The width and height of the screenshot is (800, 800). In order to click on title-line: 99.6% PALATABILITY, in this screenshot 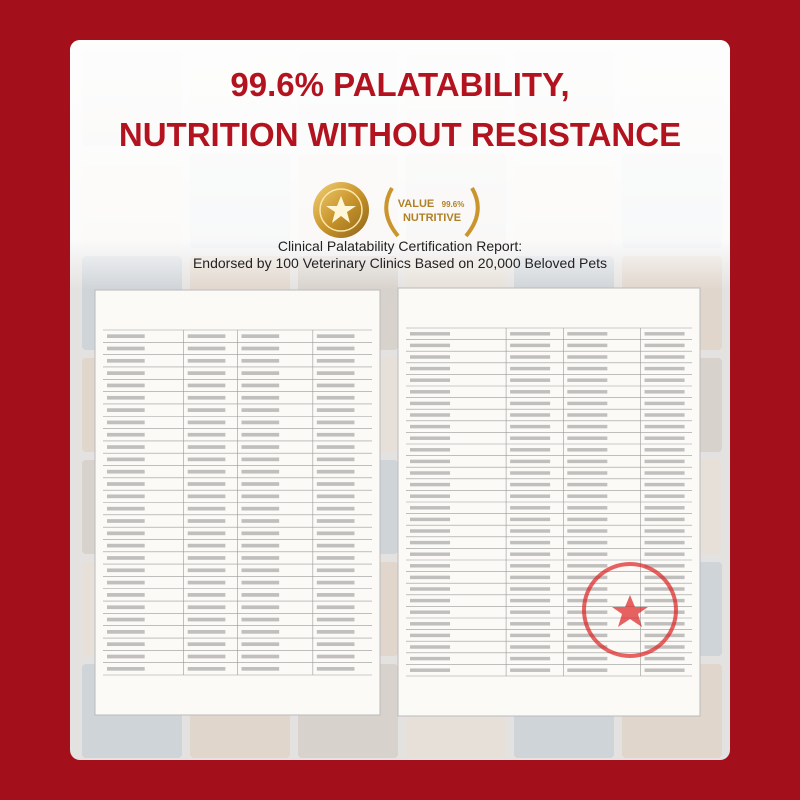, I will do `click(399, 84)`.